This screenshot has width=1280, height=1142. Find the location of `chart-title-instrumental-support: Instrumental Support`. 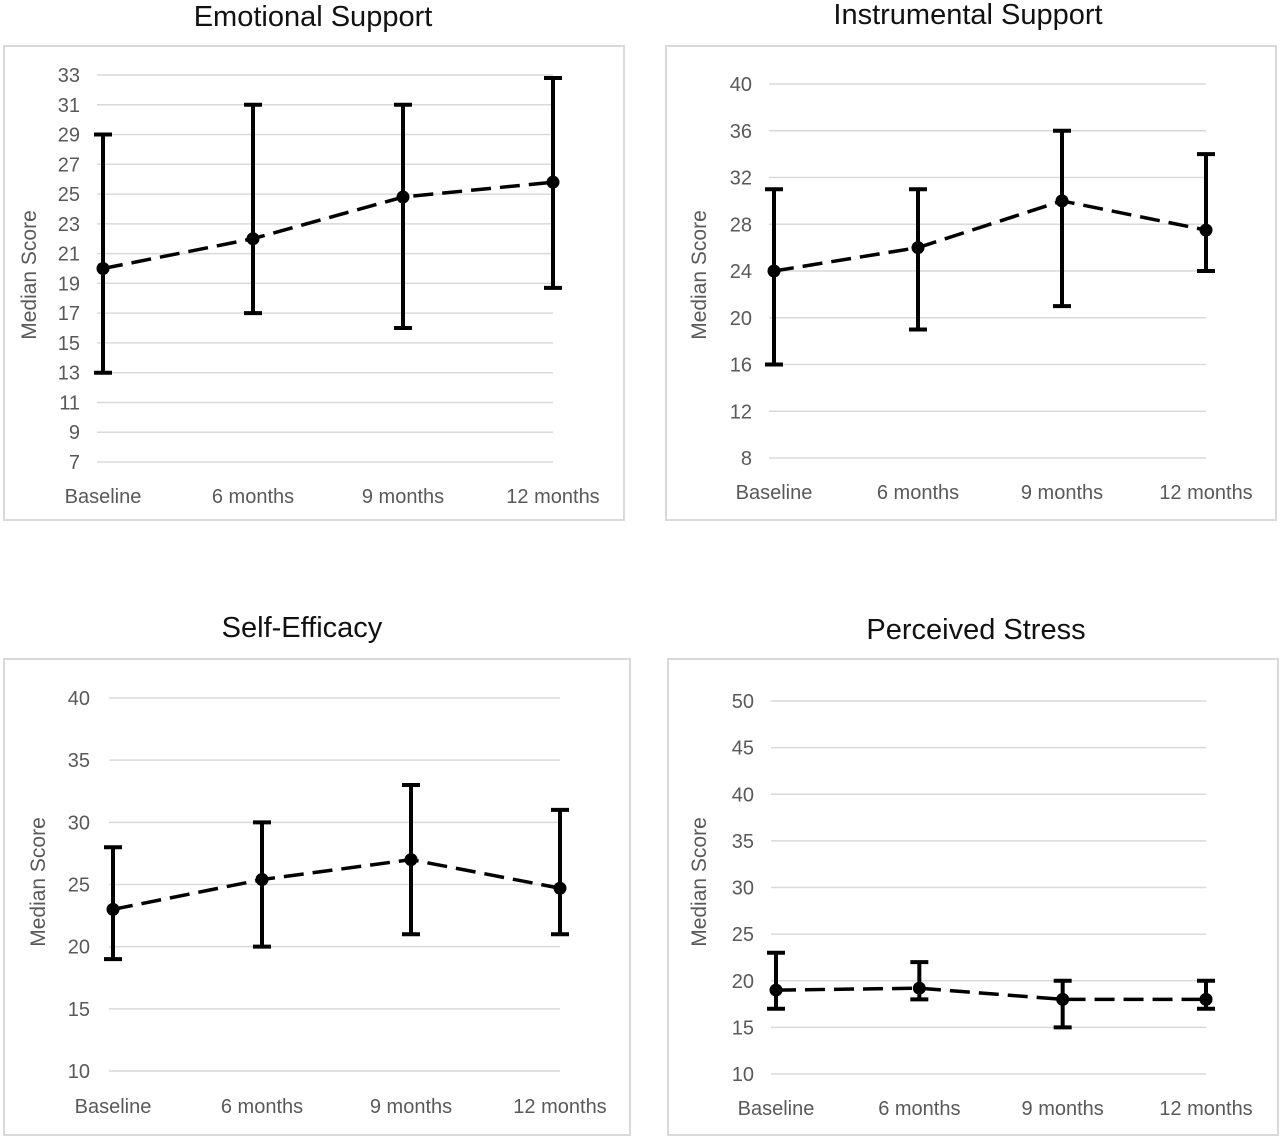

chart-title-instrumental-support: Instrumental Support is located at coordinates (968, 15).